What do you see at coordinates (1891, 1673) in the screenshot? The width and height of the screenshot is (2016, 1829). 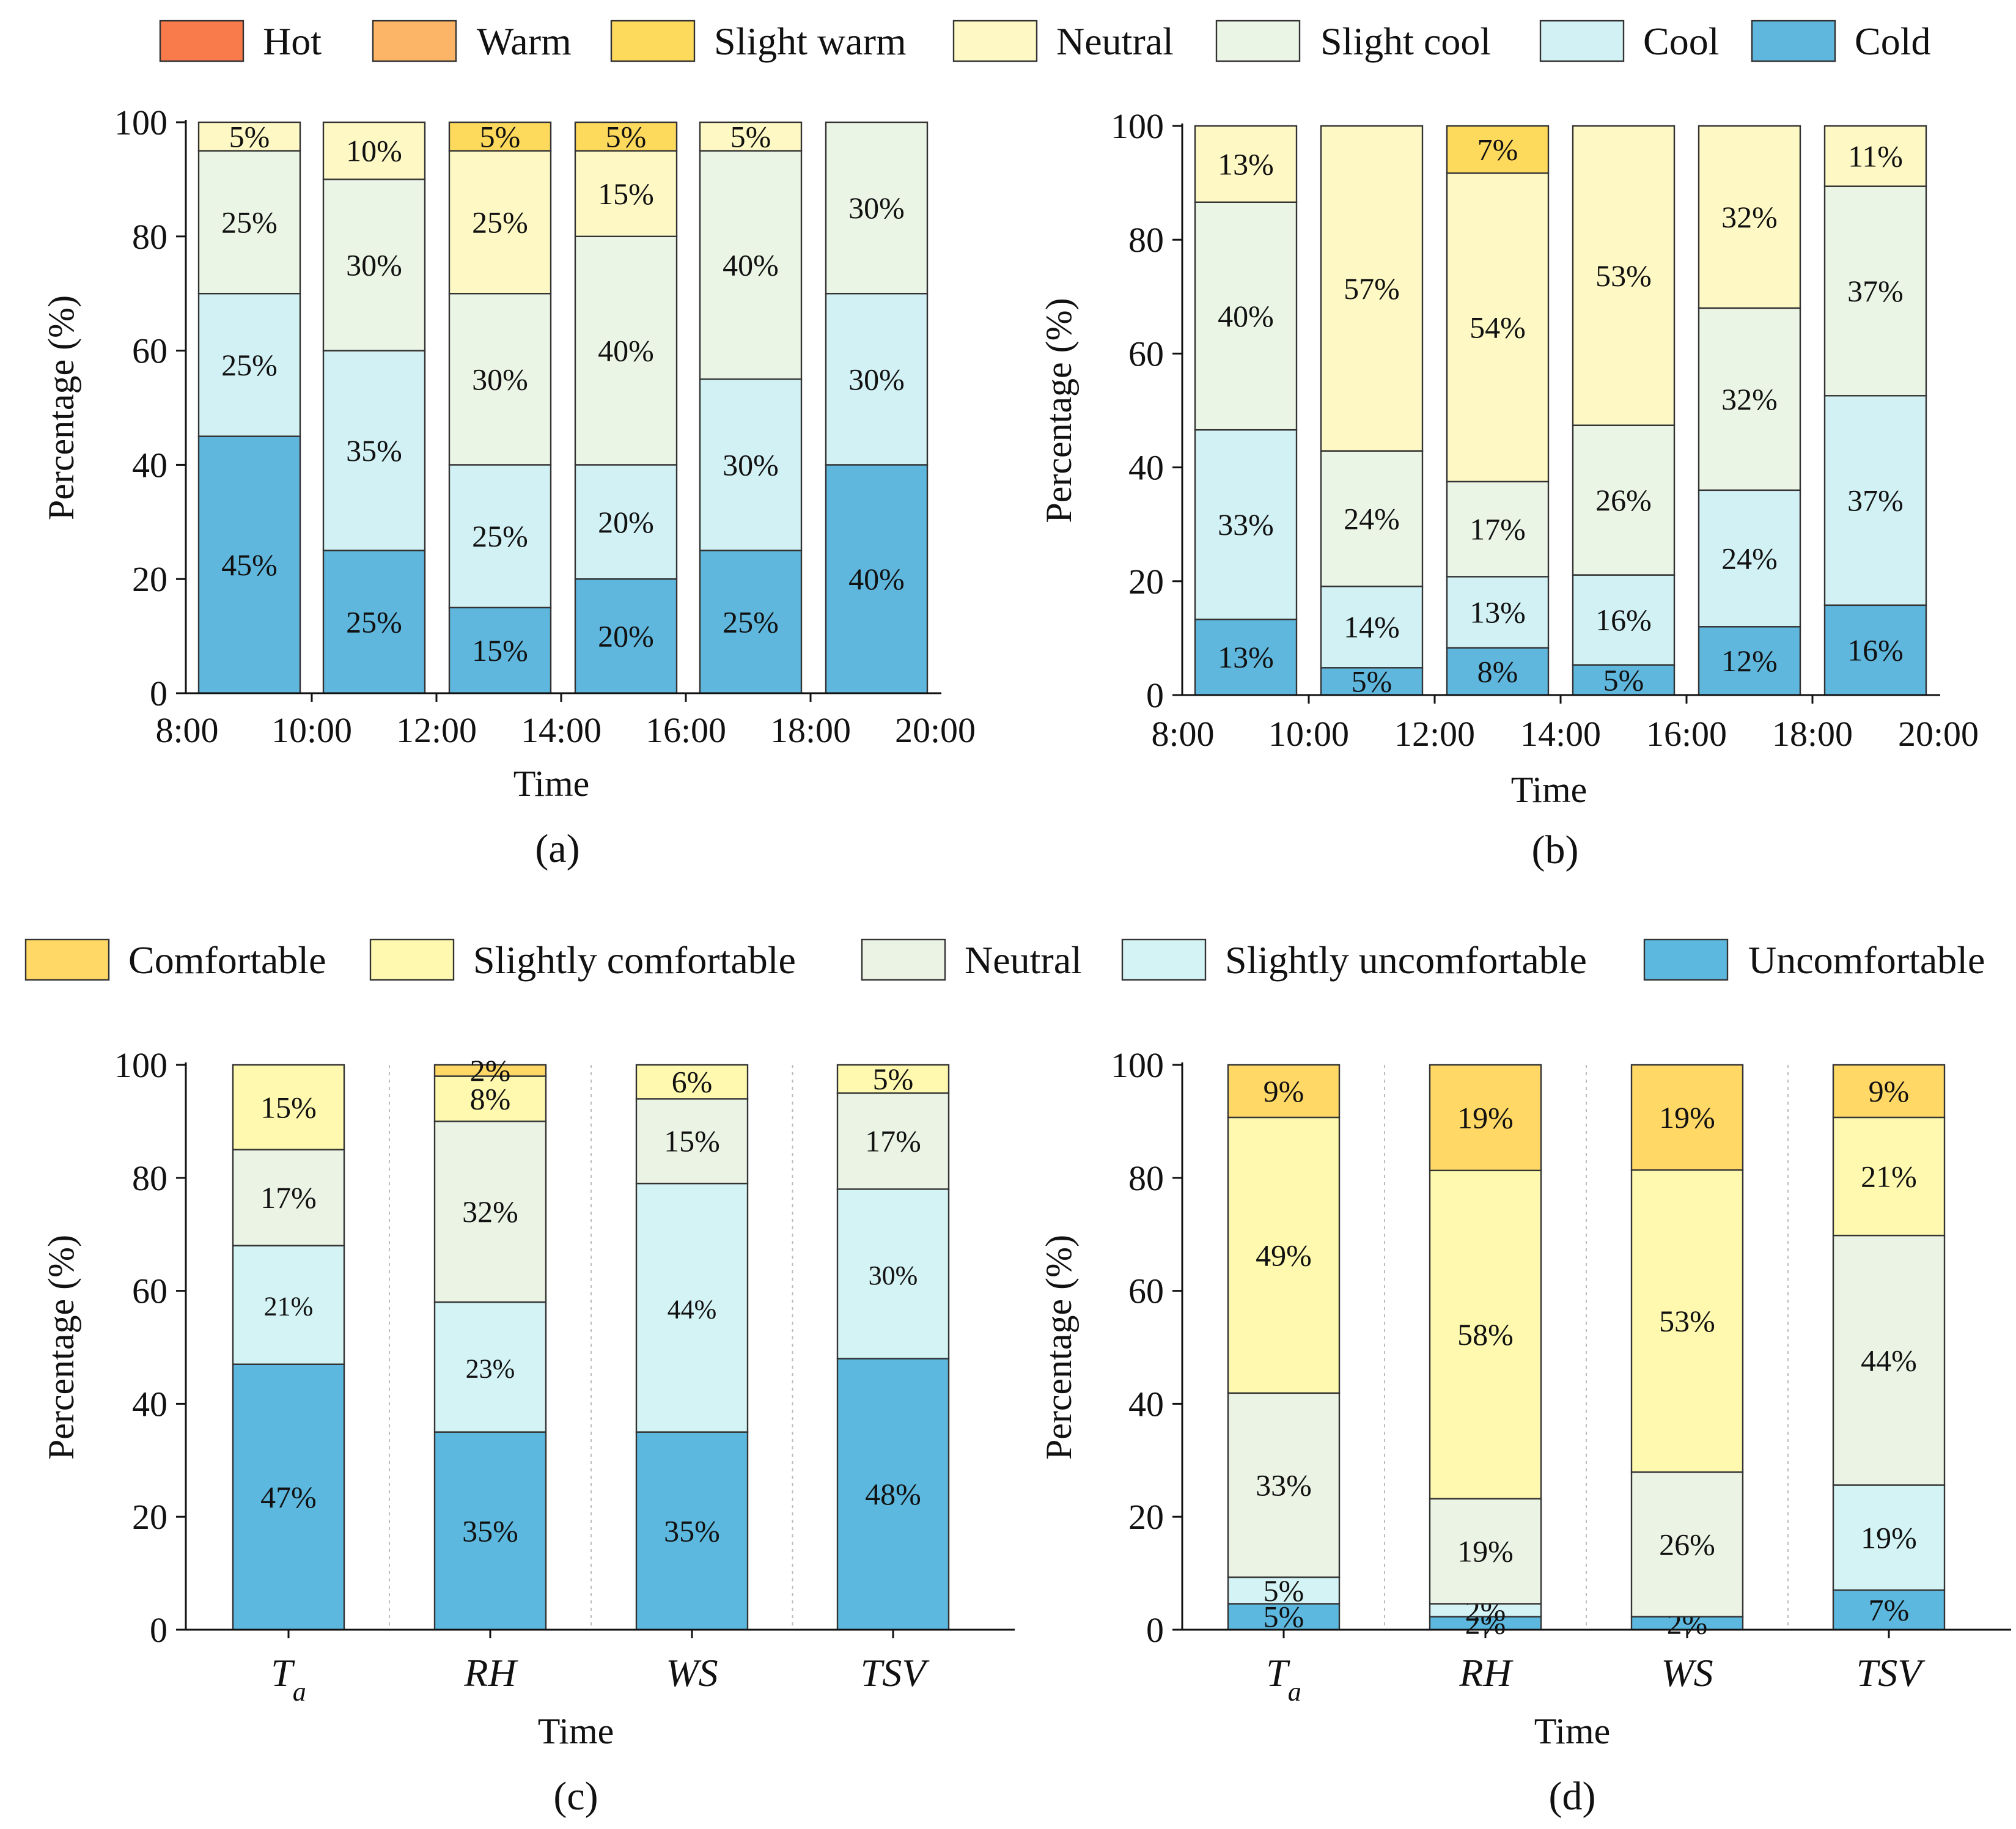 I see `x-category-label: TSV` at bounding box center [1891, 1673].